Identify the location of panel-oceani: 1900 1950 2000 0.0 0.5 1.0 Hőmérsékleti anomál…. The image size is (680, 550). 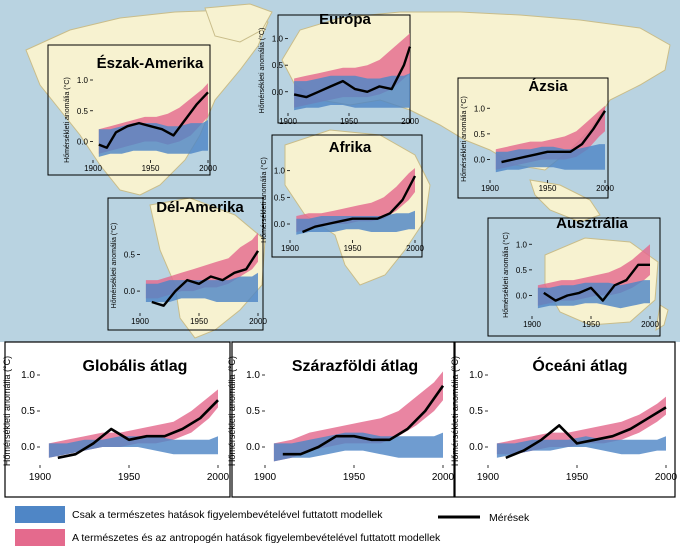
(564, 419).